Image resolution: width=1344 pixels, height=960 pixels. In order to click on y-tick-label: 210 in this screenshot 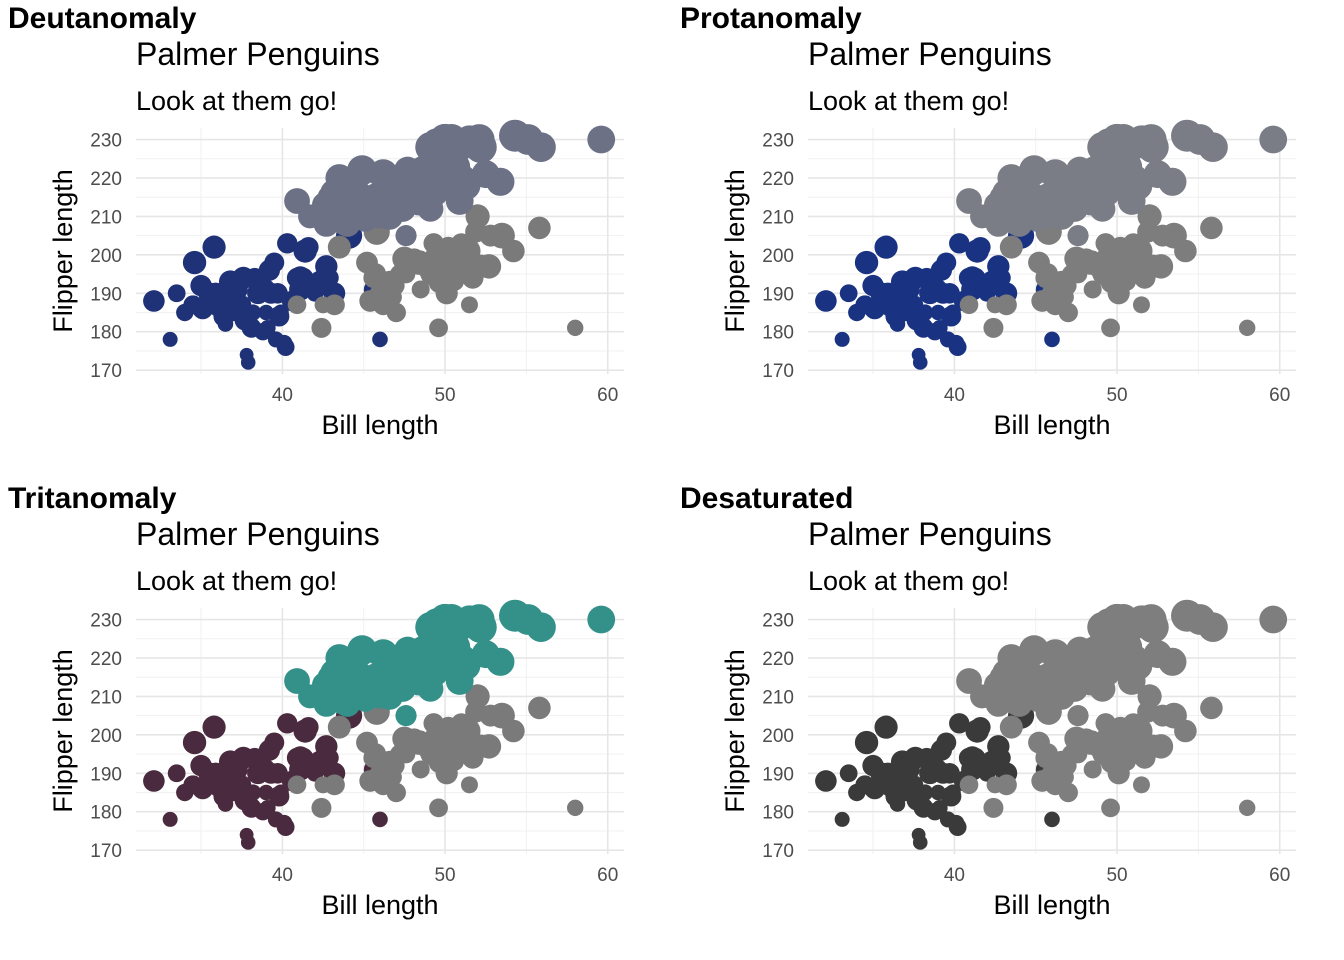, I will do `click(106, 697)`.